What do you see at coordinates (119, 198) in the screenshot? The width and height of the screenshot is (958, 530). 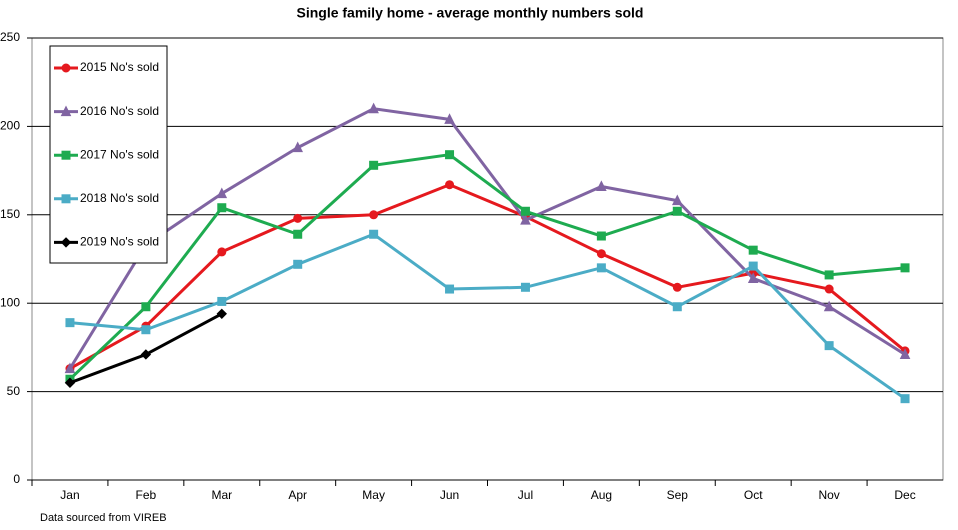 I see `legend-label: 2018 No's sold` at bounding box center [119, 198].